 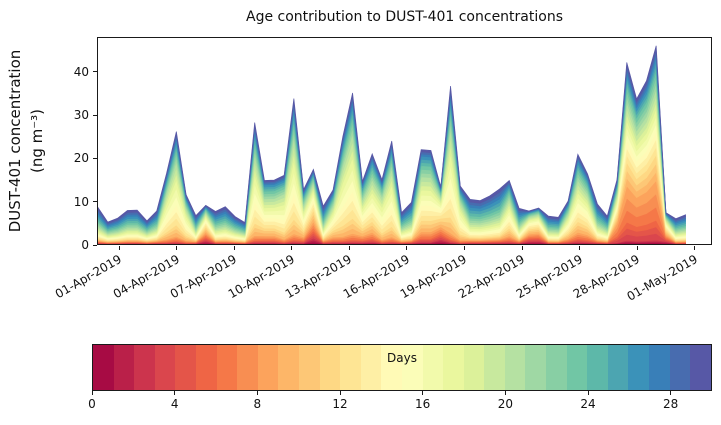 What do you see at coordinates (81, 201) in the screenshot?
I see `y-tick-label: 10` at bounding box center [81, 201].